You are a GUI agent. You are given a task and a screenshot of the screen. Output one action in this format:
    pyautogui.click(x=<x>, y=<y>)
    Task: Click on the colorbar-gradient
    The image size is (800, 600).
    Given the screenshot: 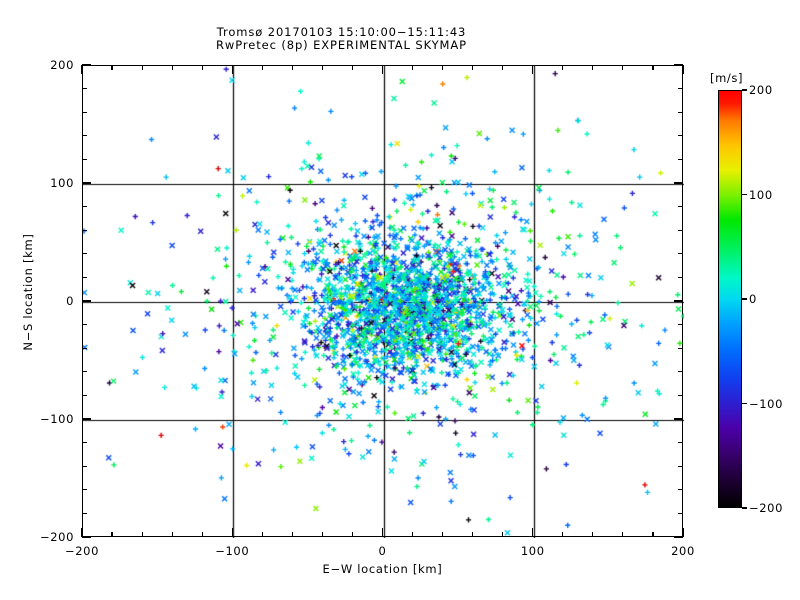 What is the action you would take?
    pyautogui.click(x=730, y=299)
    